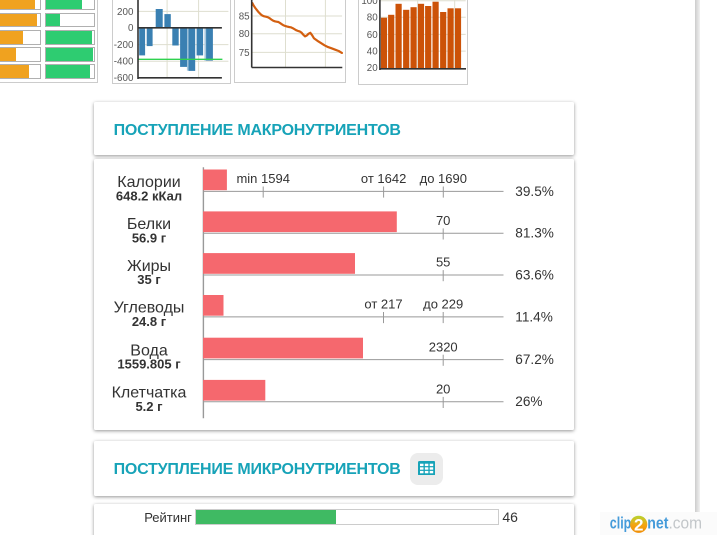 Image resolution: width=717 pixels, height=535 pixels. What do you see at coordinates (383, 178) in the screenshot?
I see `svg-text: от 1642` at bounding box center [383, 178].